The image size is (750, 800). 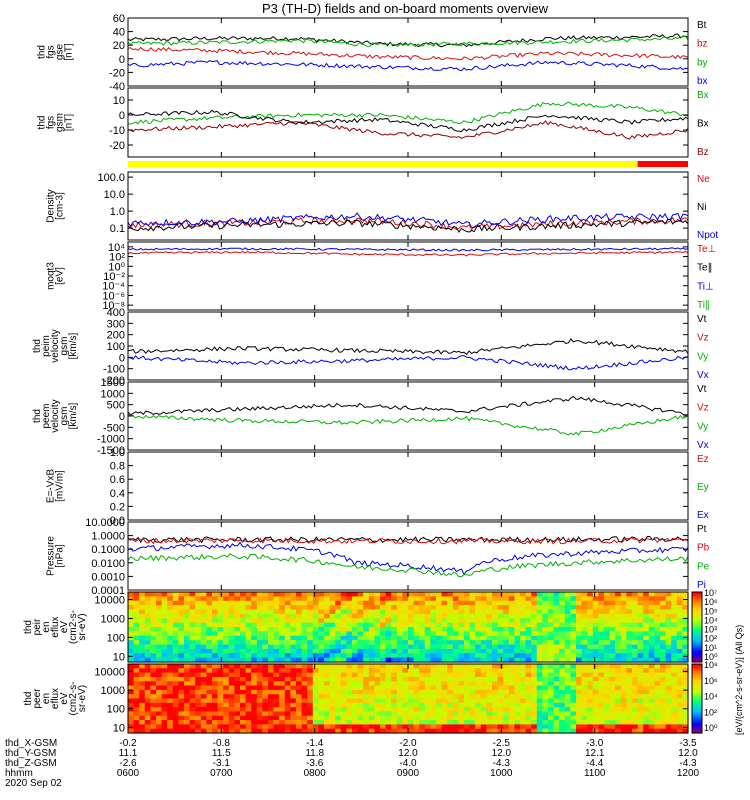 What do you see at coordinates (705, 286) in the screenshot?
I see `legend-entry: Ti⊥` at bounding box center [705, 286].